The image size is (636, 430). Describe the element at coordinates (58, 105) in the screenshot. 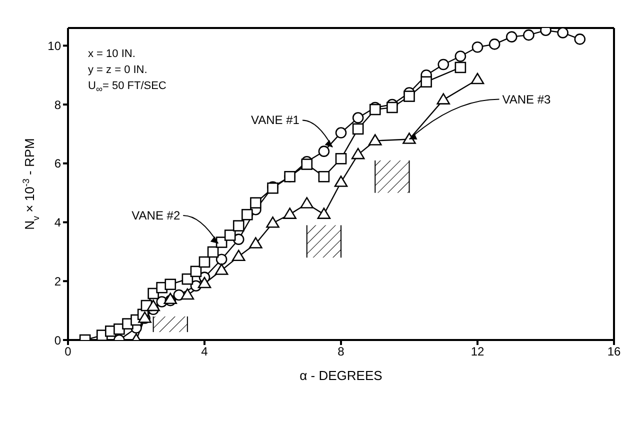

I see `y-tick-label: 8` at that location.